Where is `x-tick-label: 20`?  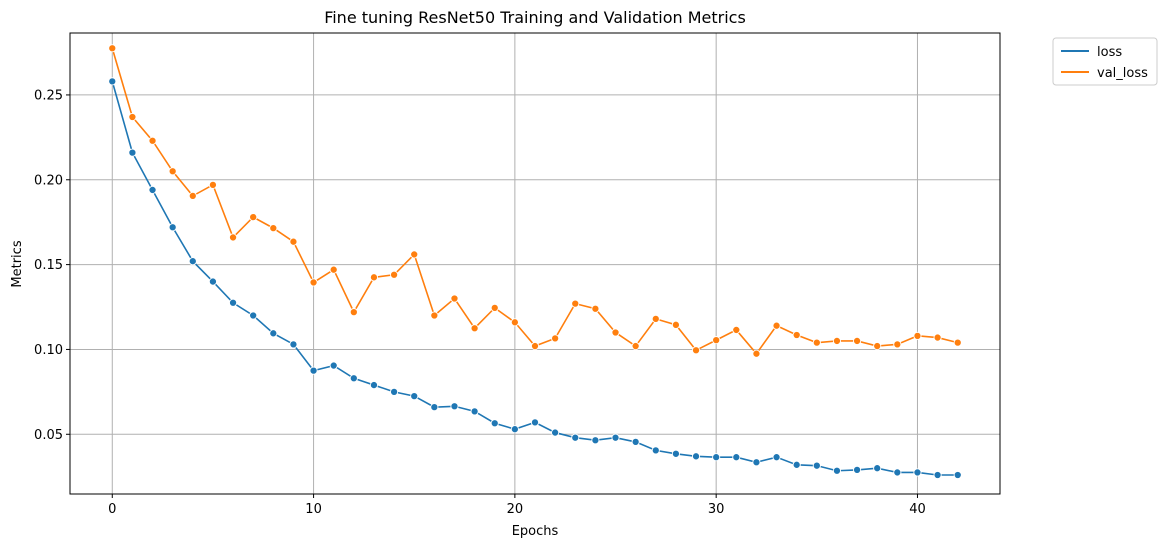 x-tick-label: 20 is located at coordinates (515, 509).